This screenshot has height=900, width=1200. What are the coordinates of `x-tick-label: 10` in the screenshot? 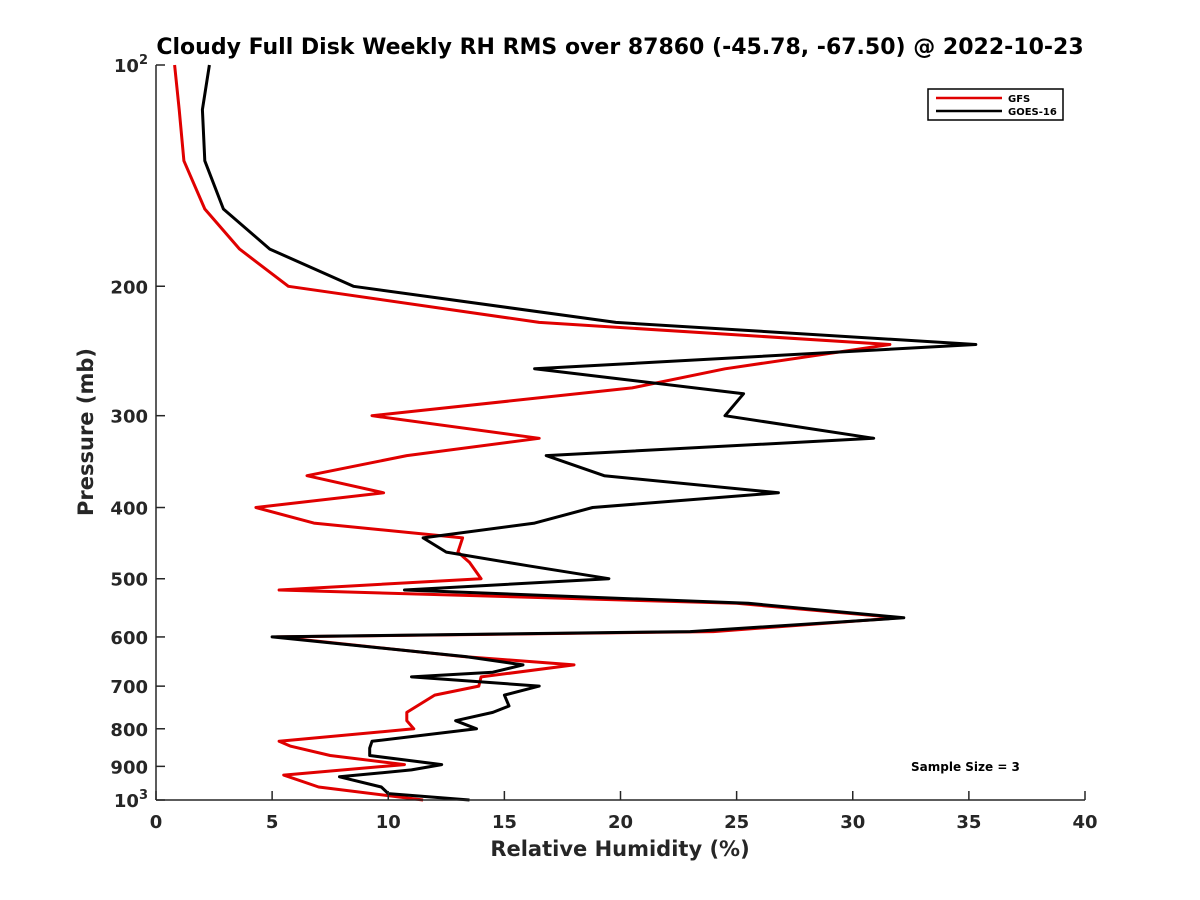 It's located at (388, 822).